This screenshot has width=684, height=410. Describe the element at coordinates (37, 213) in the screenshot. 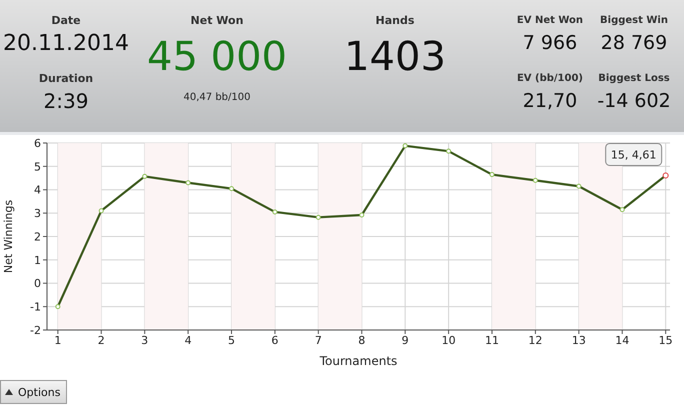

I see `y-tick-label: 3` at that location.